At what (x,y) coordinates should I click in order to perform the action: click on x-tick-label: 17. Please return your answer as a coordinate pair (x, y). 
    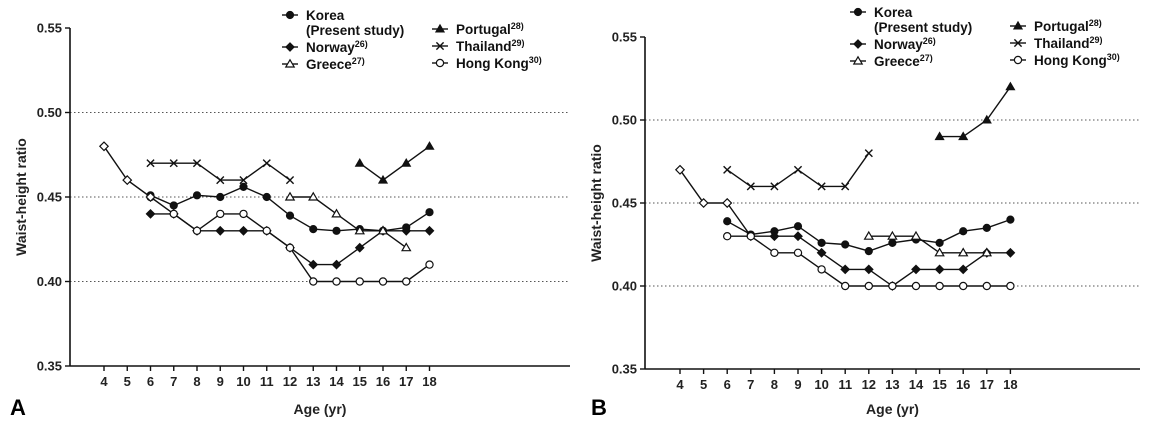
    Looking at the image, I should click on (406, 381).